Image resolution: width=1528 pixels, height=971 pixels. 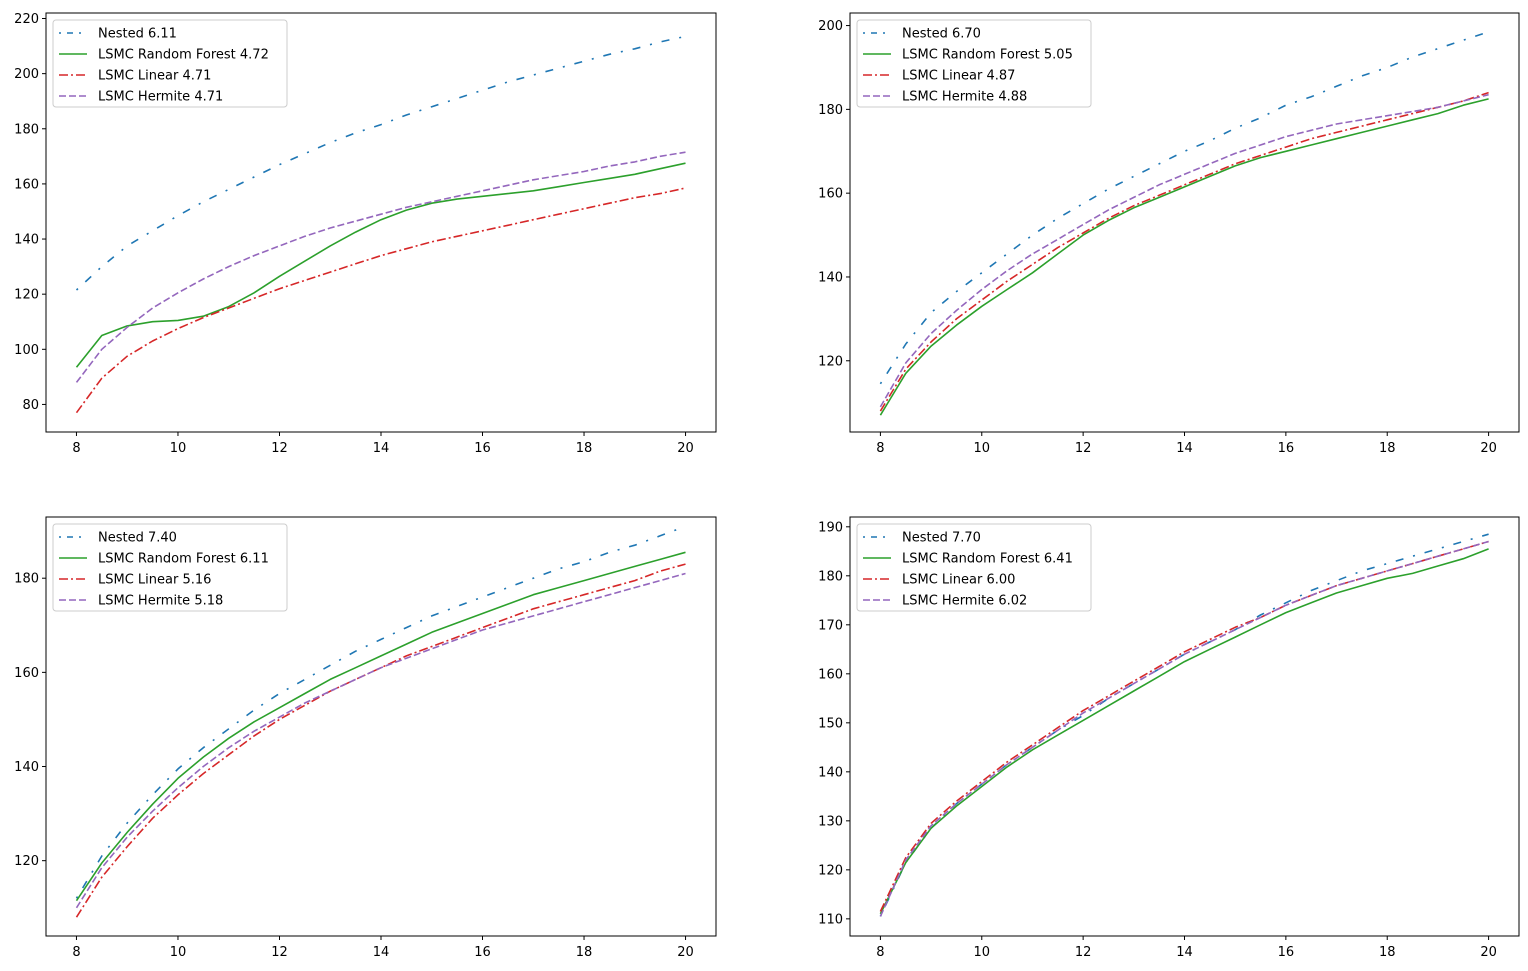 What do you see at coordinates (830, 527) in the screenshot?
I see `y-tick-label: 190` at bounding box center [830, 527].